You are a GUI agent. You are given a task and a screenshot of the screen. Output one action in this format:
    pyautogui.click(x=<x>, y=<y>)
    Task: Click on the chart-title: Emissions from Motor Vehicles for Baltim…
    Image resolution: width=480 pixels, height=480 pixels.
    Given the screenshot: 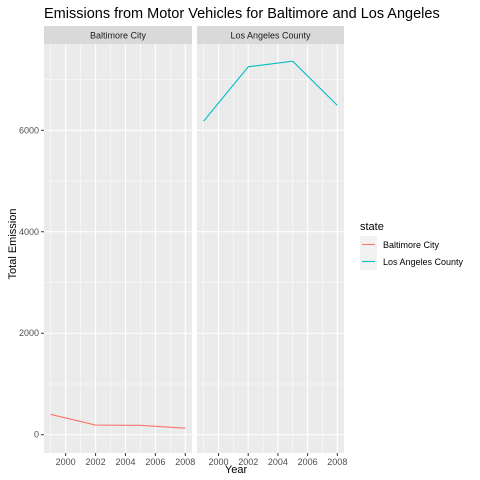 What is the action you would take?
    pyautogui.click(x=242, y=14)
    